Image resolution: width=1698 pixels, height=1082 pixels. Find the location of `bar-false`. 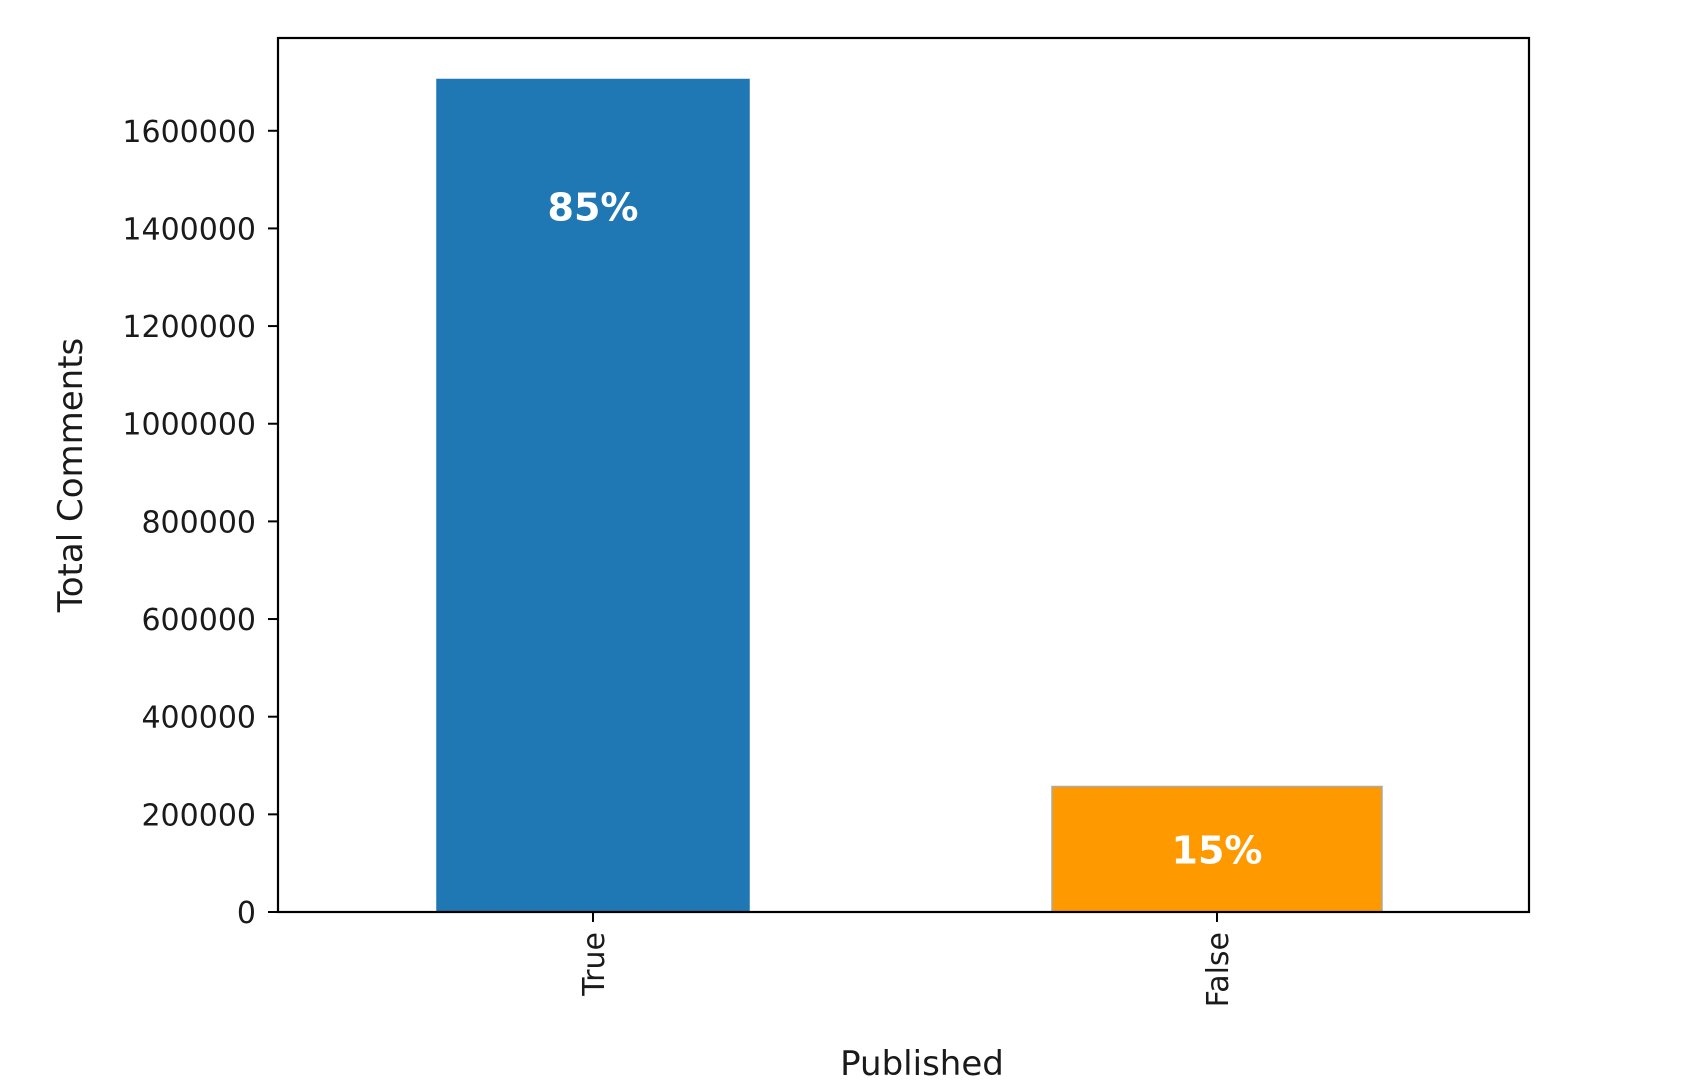

bar-false is located at coordinates (1217, 849).